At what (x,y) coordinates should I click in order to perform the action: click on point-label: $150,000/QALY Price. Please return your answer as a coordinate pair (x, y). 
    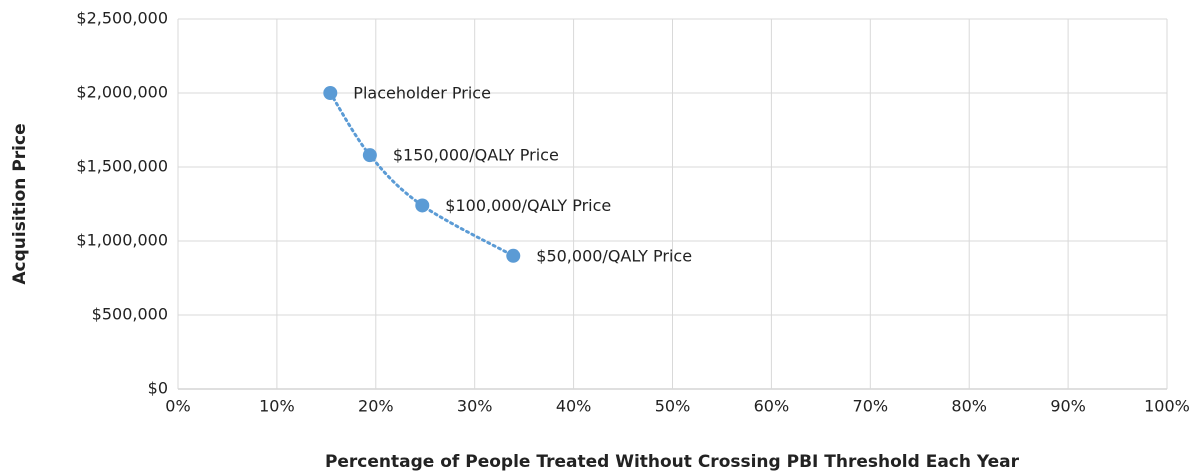
    Looking at the image, I should click on (476, 155).